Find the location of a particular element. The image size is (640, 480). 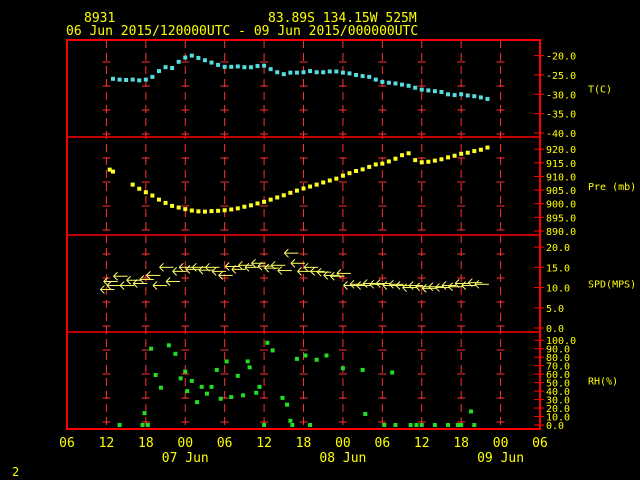

x-tick-label: 00 is located at coordinates (185, 443).